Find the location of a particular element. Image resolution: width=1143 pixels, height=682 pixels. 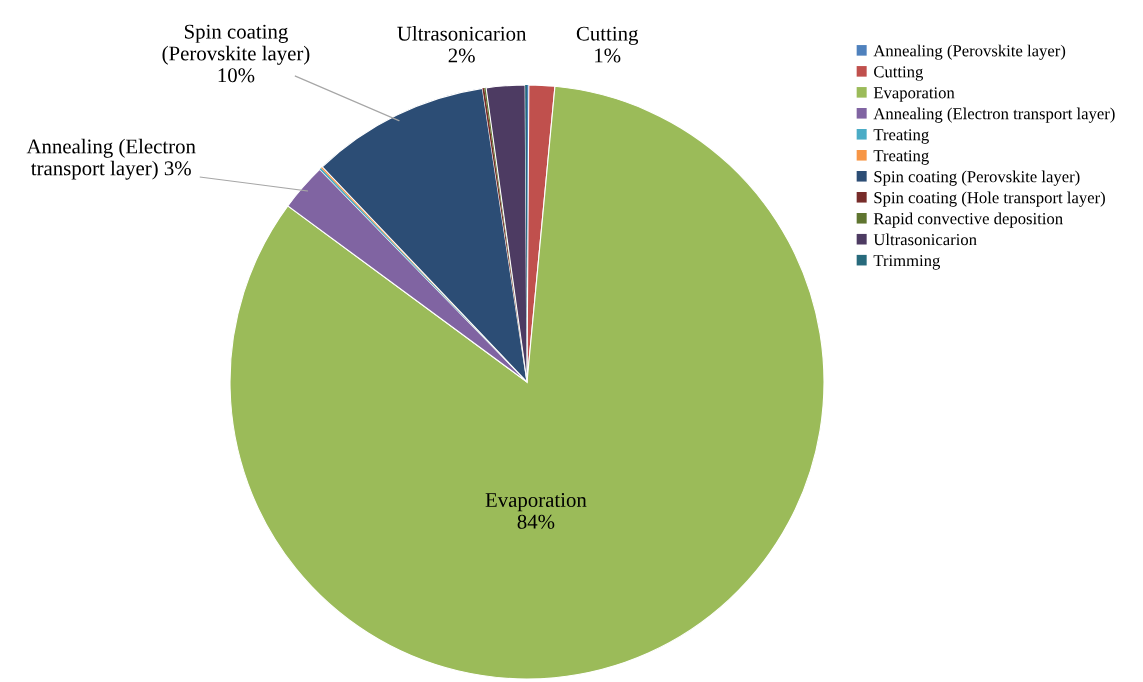

legend-label: Cutting is located at coordinates (899, 73).